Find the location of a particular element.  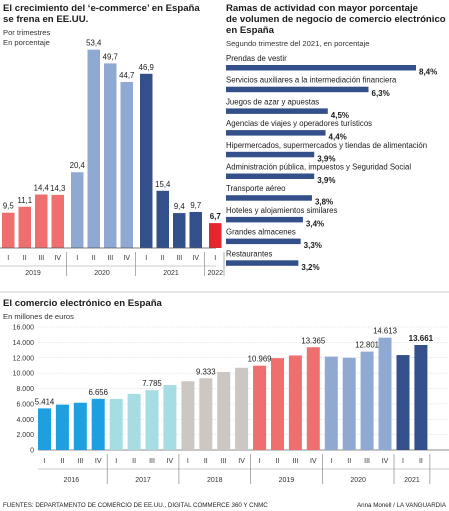

chart3-ytick-label: 6.000 is located at coordinates (25, 404).